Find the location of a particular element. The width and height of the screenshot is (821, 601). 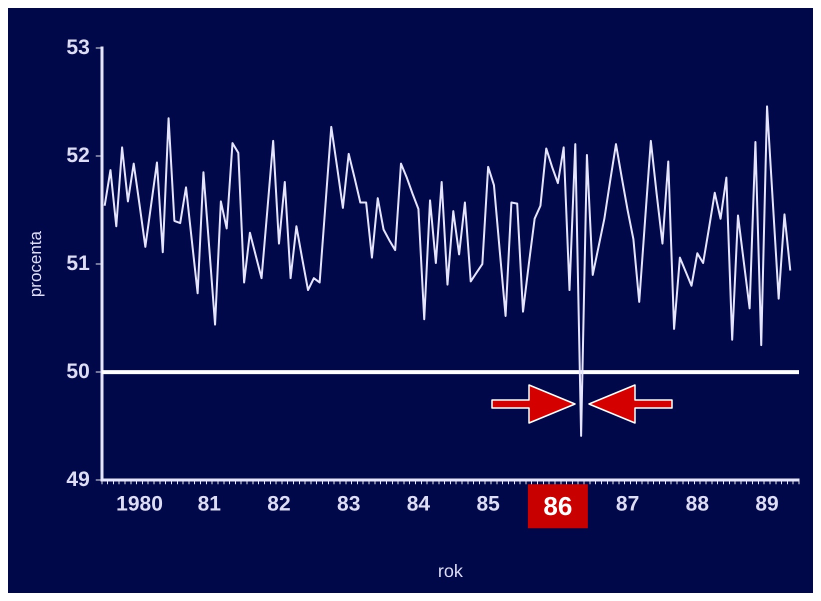

x-tick-label: 81 is located at coordinates (210, 504).